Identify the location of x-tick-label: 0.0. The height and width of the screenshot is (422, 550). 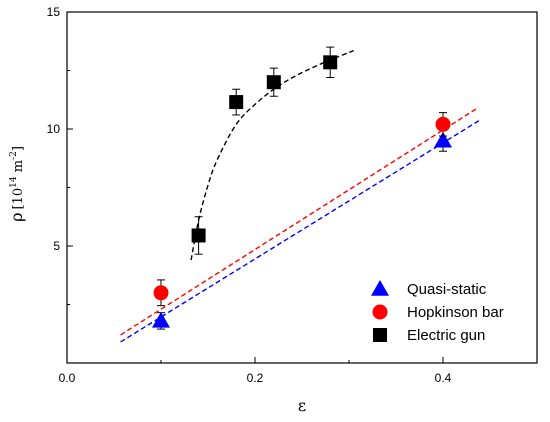
(67, 378).